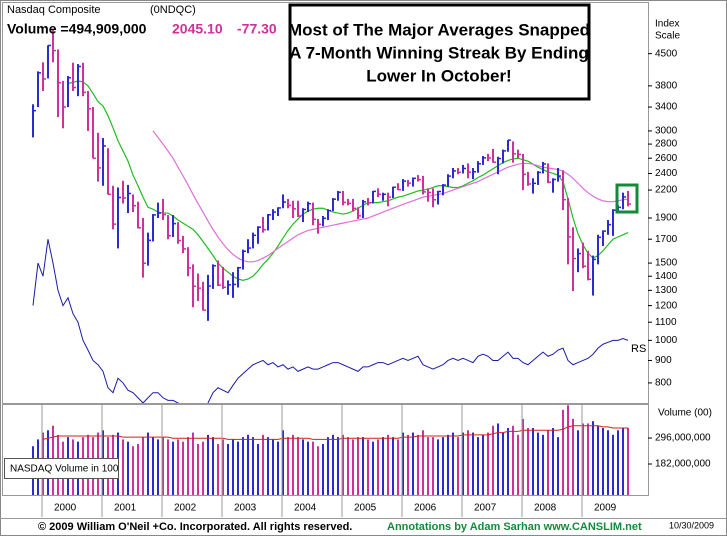 The height and width of the screenshot is (536, 727). Describe the element at coordinates (185, 508) in the screenshot. I see `x-tick-label: 2002` at that location.